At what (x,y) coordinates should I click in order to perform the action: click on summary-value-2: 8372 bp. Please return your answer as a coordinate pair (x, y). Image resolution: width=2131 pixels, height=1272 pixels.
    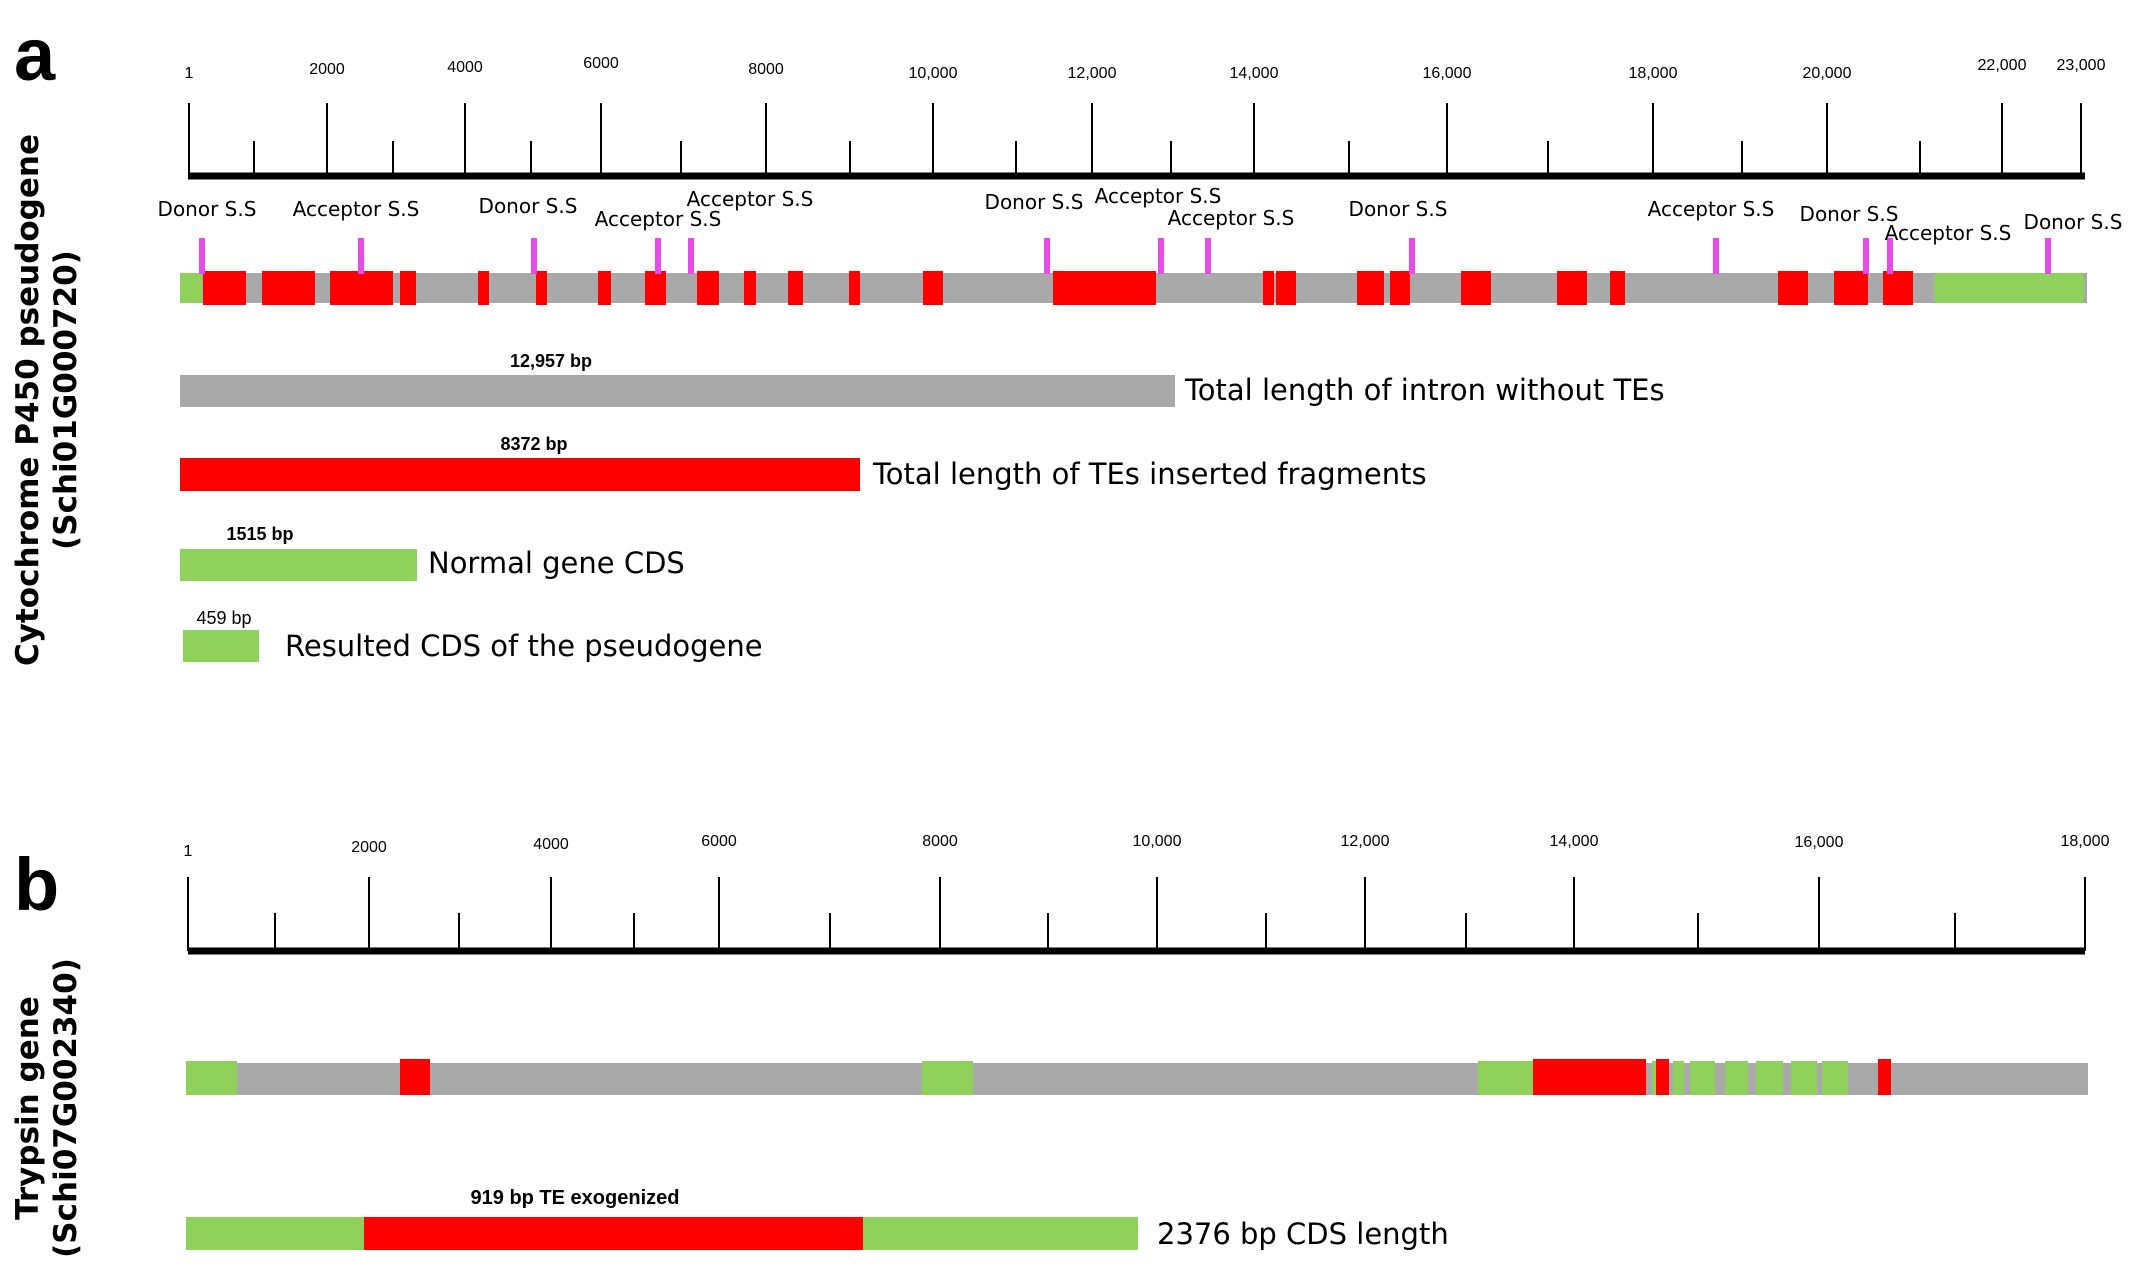
    Looking at the image, I should click on (533, 444).